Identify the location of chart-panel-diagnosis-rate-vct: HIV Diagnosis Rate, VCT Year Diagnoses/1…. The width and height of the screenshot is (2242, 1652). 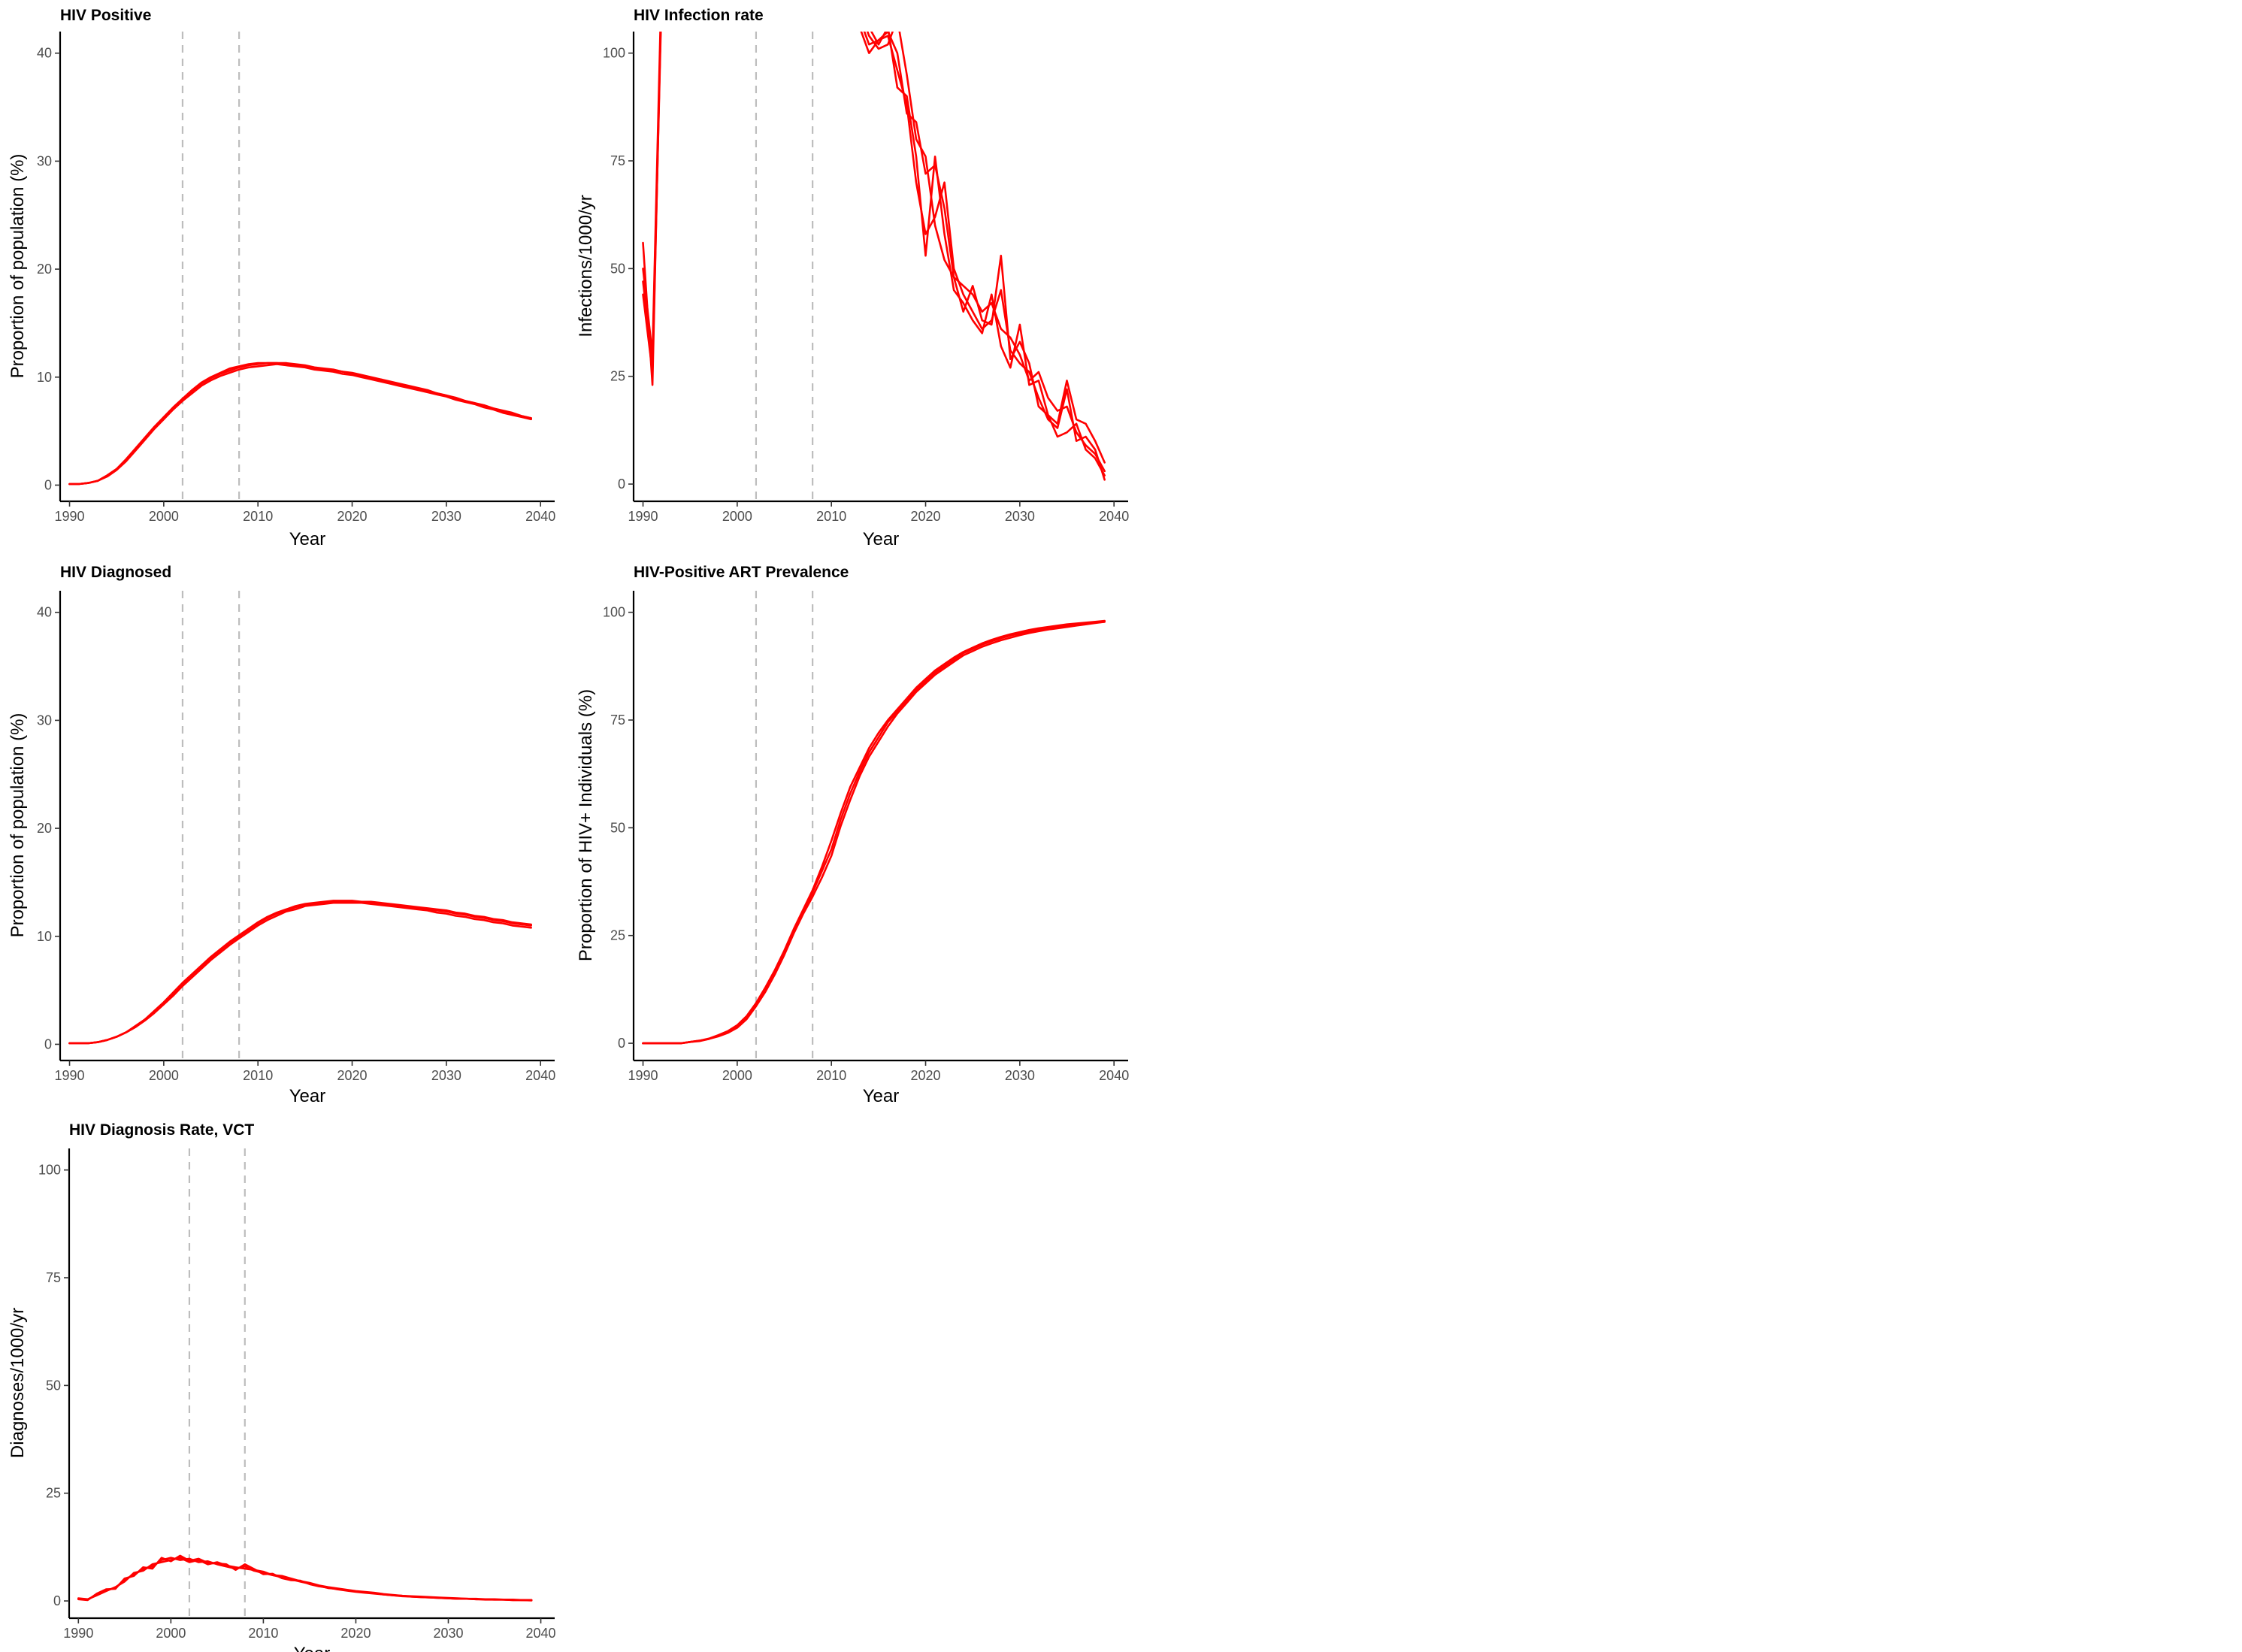
(282, 1386).